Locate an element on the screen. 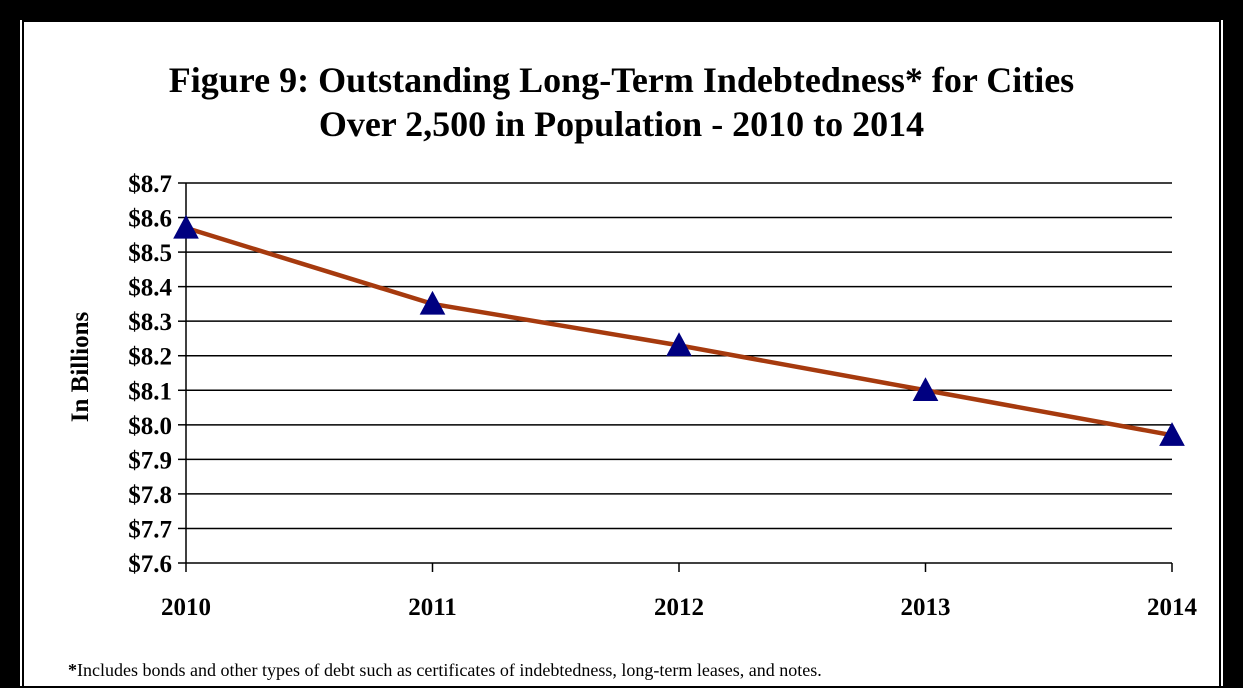 This screenshot has width=1243, height=688. data-point-marker-2010 is located at coordinates (186, 226).